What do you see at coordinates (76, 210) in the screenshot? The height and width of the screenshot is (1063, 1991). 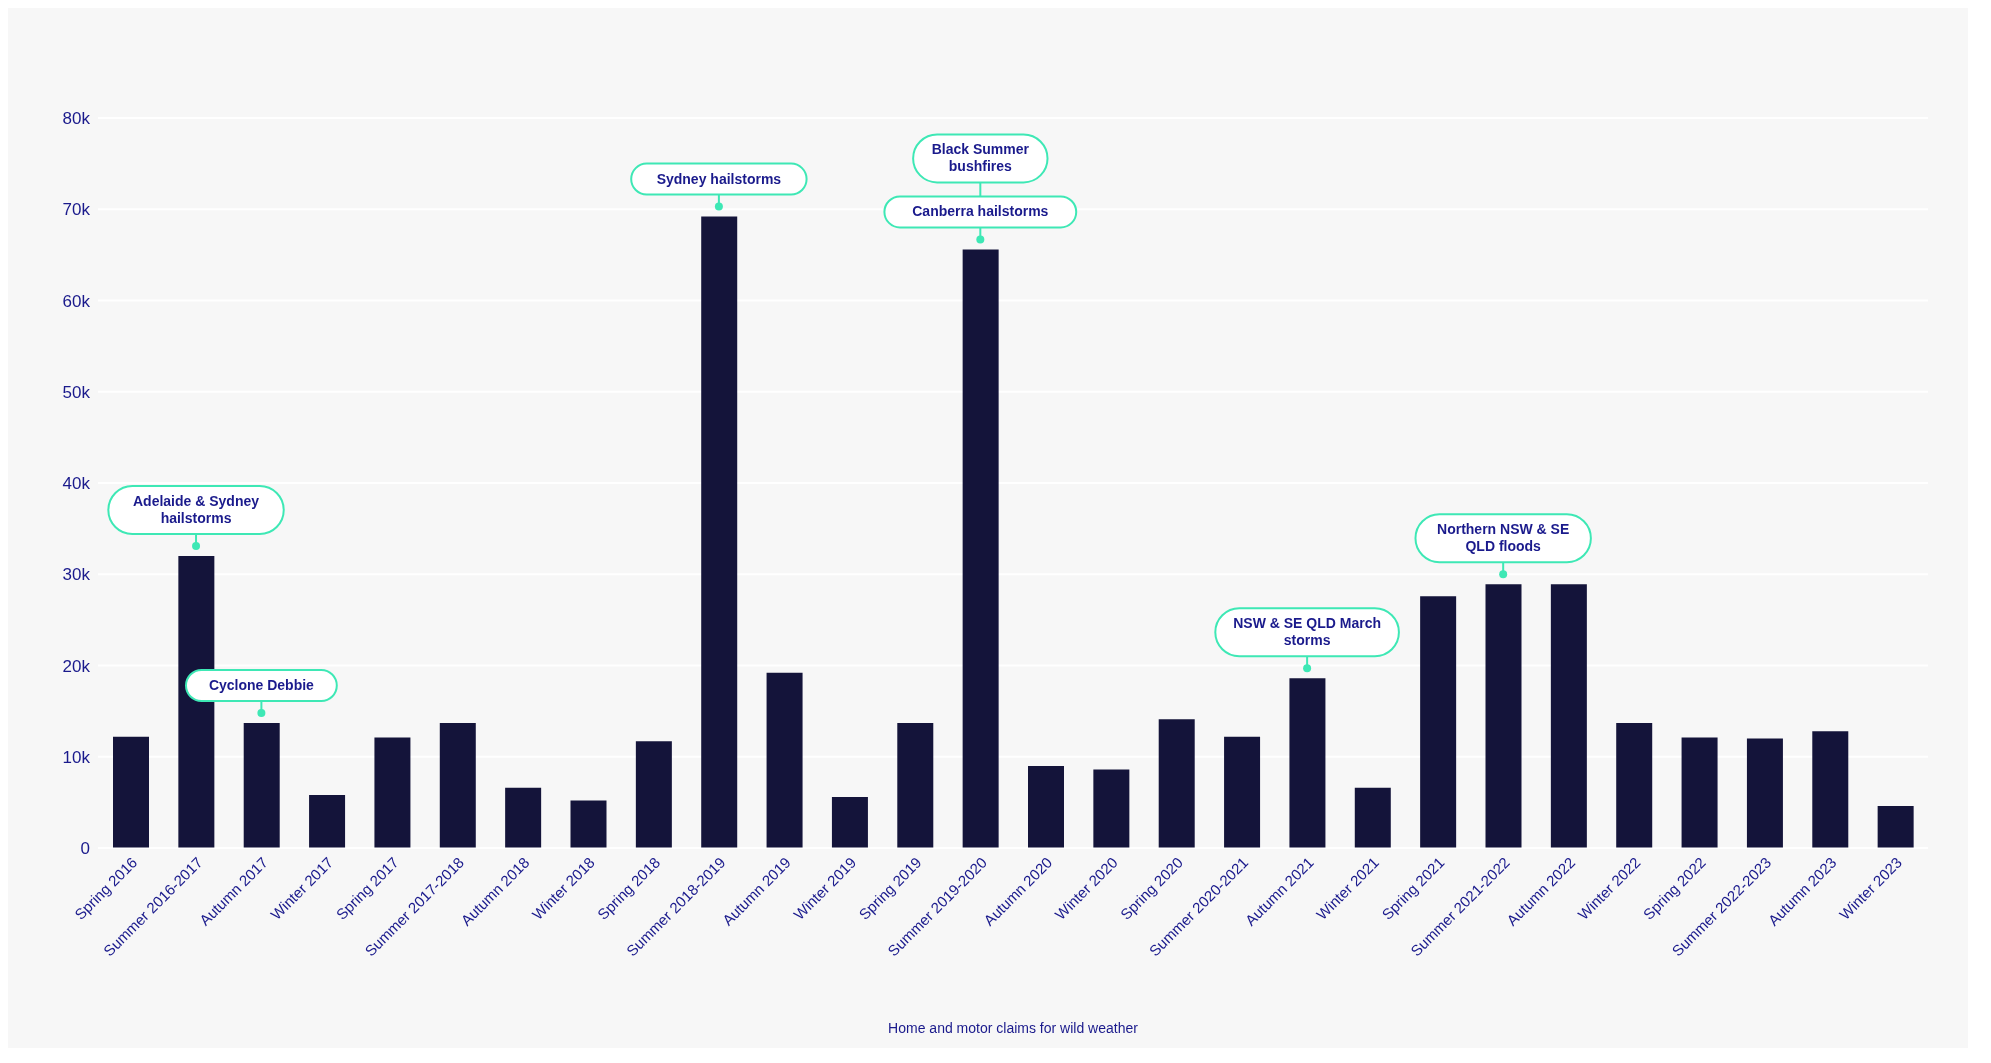 I see `y-tick-label: 70k` at bounding box center [76, 210].